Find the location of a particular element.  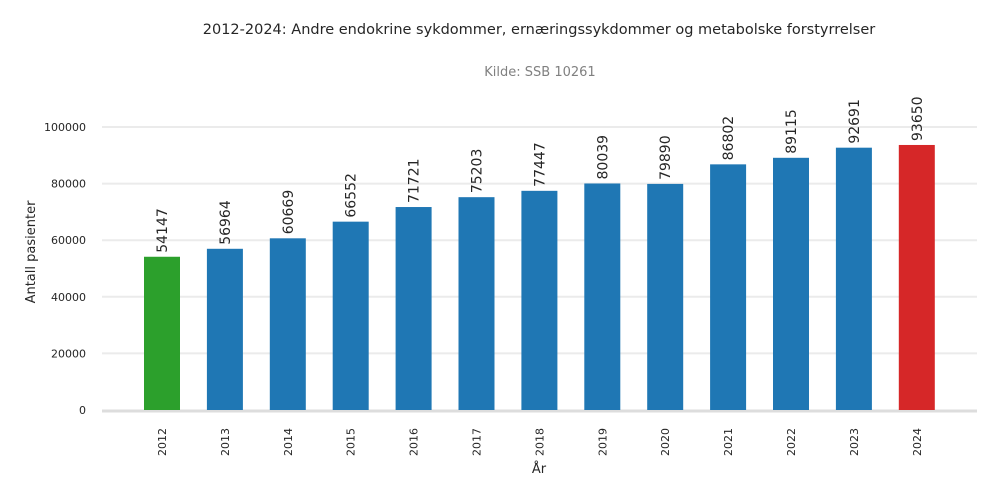

x-tick-label: 2018 is located at coordinates (539, 442).